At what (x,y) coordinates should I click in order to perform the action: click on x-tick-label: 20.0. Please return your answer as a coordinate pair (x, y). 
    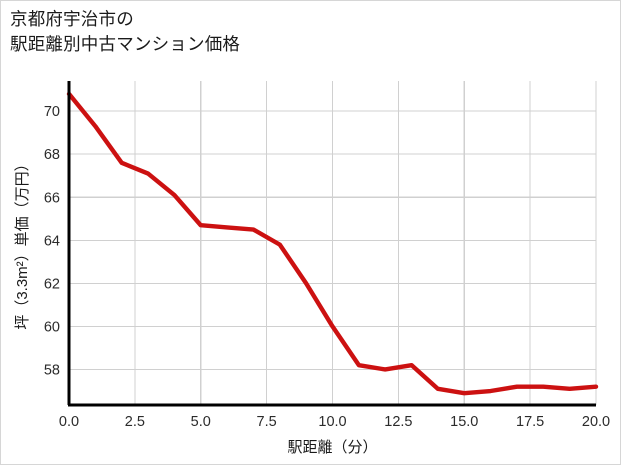
    Looking at the image, I should click on (596, 422).